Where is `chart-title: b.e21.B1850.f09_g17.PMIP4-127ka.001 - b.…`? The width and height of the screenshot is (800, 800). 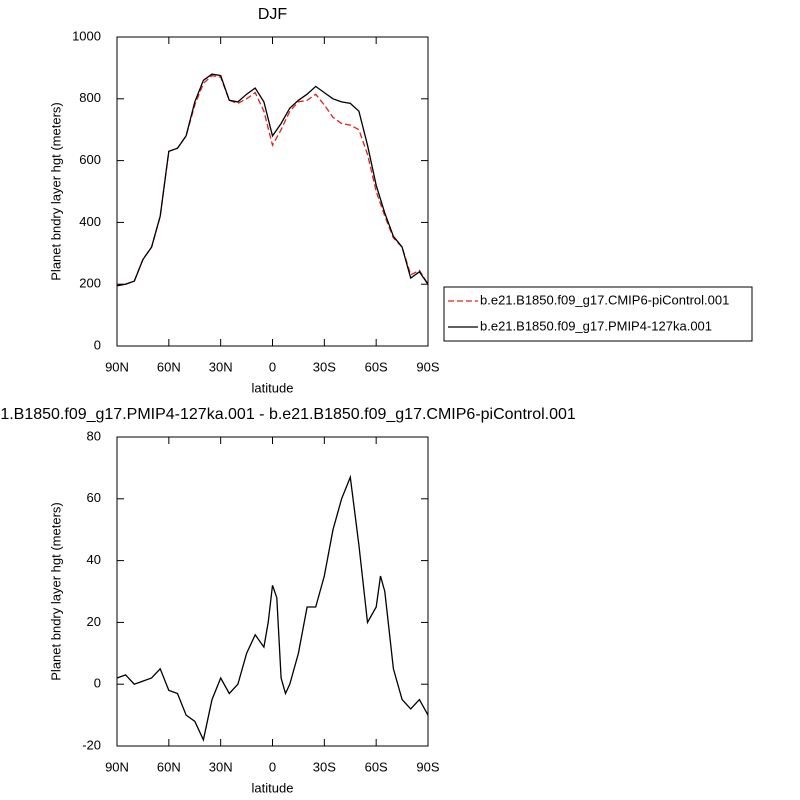 chart-title: b.e21.B1850.f09_g17.PMIP4-127ka.001 - b.… is located at coordinates (288, 414).